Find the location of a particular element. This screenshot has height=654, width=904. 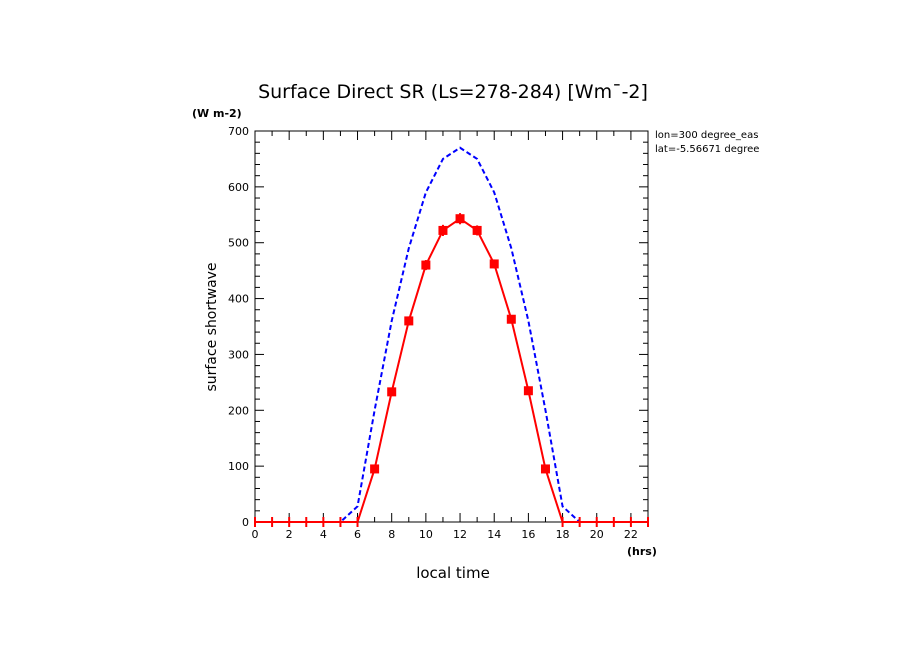

y-tick-label: 500 is located at coordinates (238, 243).